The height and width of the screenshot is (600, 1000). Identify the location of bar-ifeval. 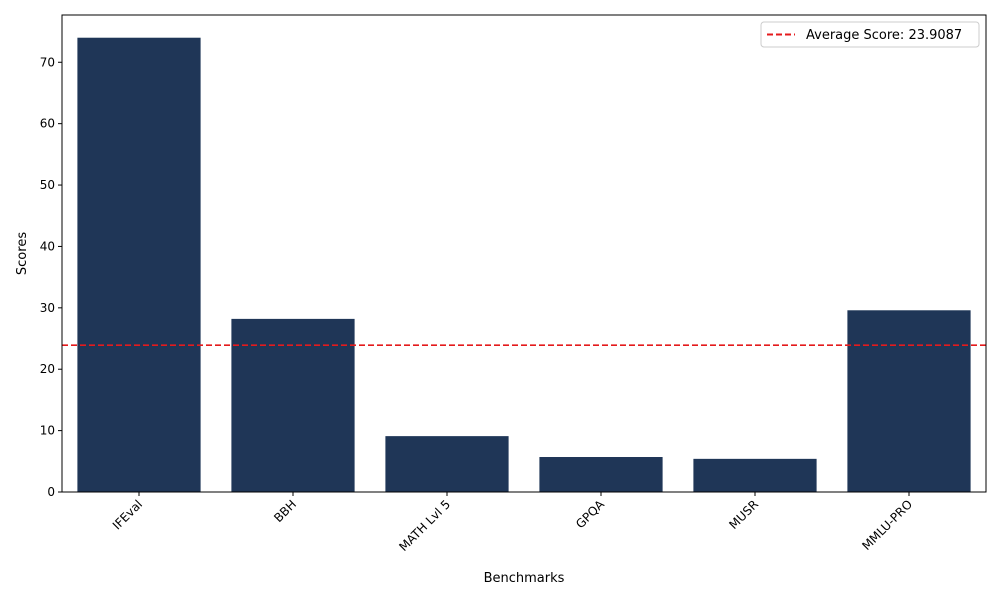
(139, 264).